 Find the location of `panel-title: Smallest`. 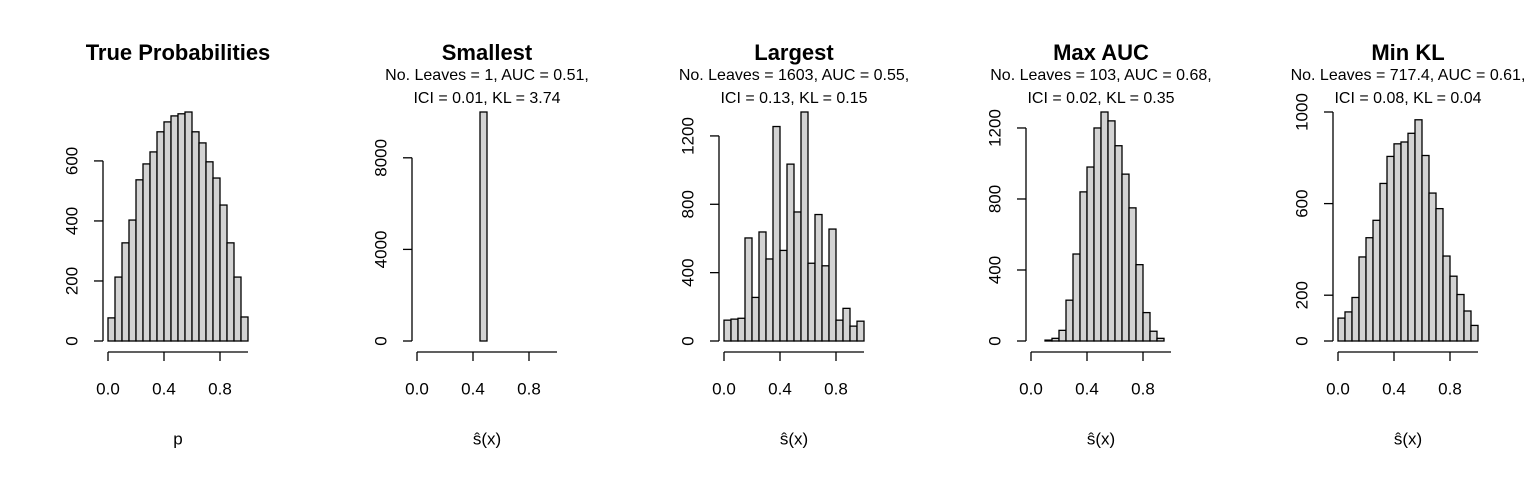

panel-title: Smallest is located at coordinates (487, 52).